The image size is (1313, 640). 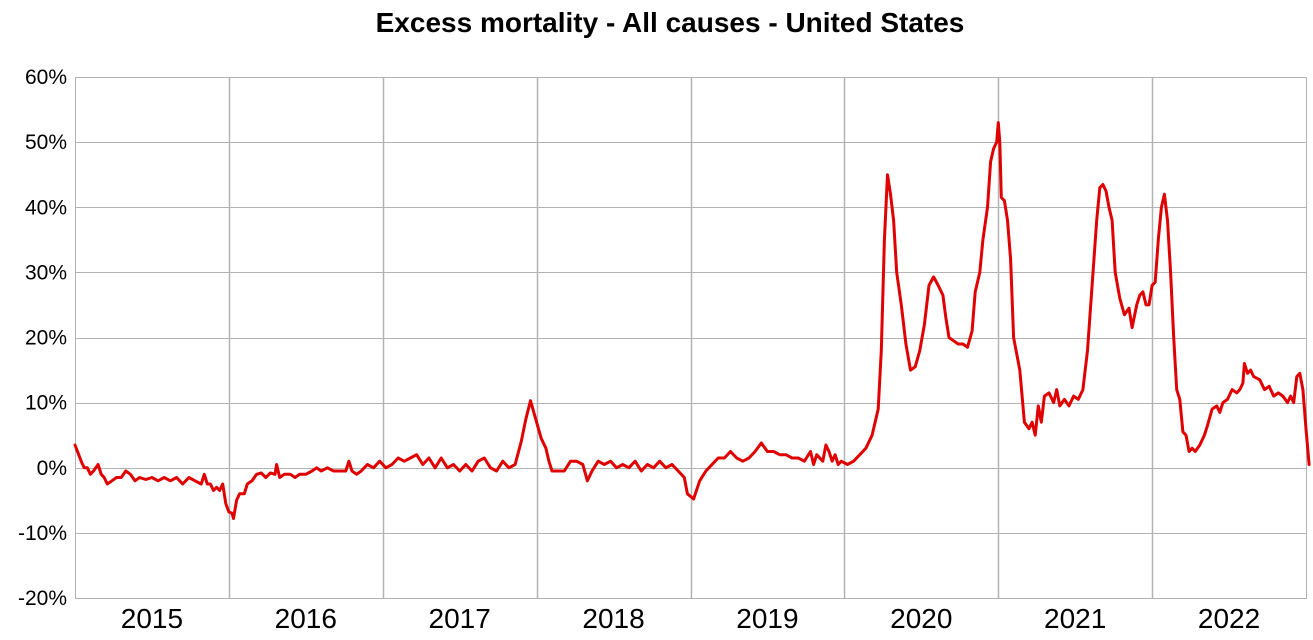 I want to click on y-axis-tick-labels: 60% 50% 40% 30% 20% 10% 0% -10% -20%, so click(x=42, y=338).